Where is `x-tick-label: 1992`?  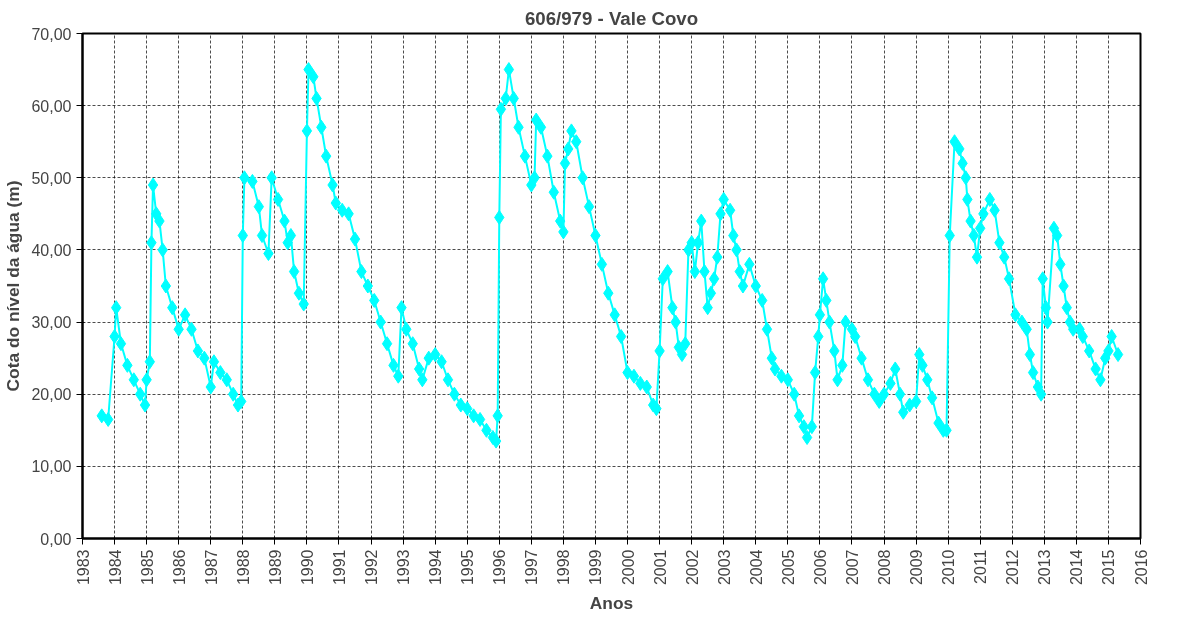
x-tick-label: 1992 is located at coordinates (372, 567).